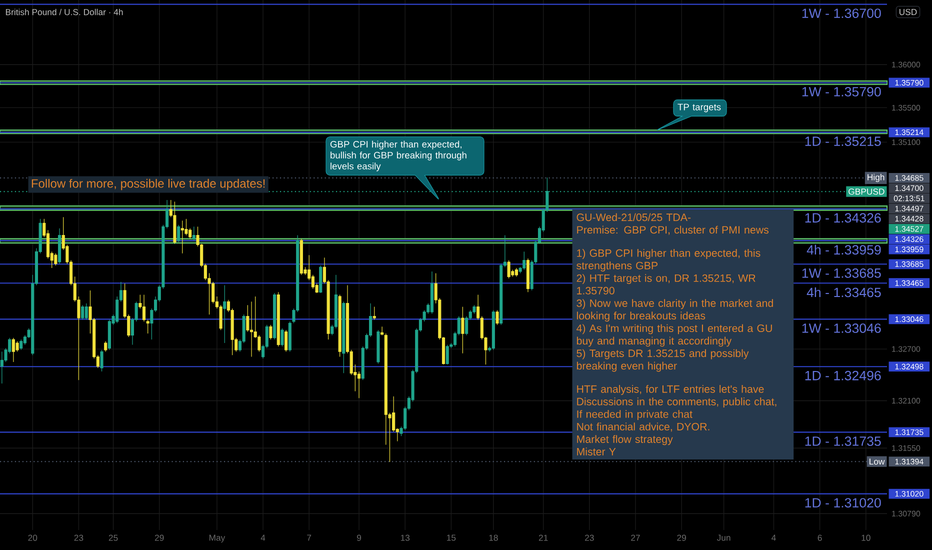 The image size is (932, 550). What do you see at coordinates (909, 83) in the screenshot?
I see `text: 1.35790` at bounding box center [909, 83].